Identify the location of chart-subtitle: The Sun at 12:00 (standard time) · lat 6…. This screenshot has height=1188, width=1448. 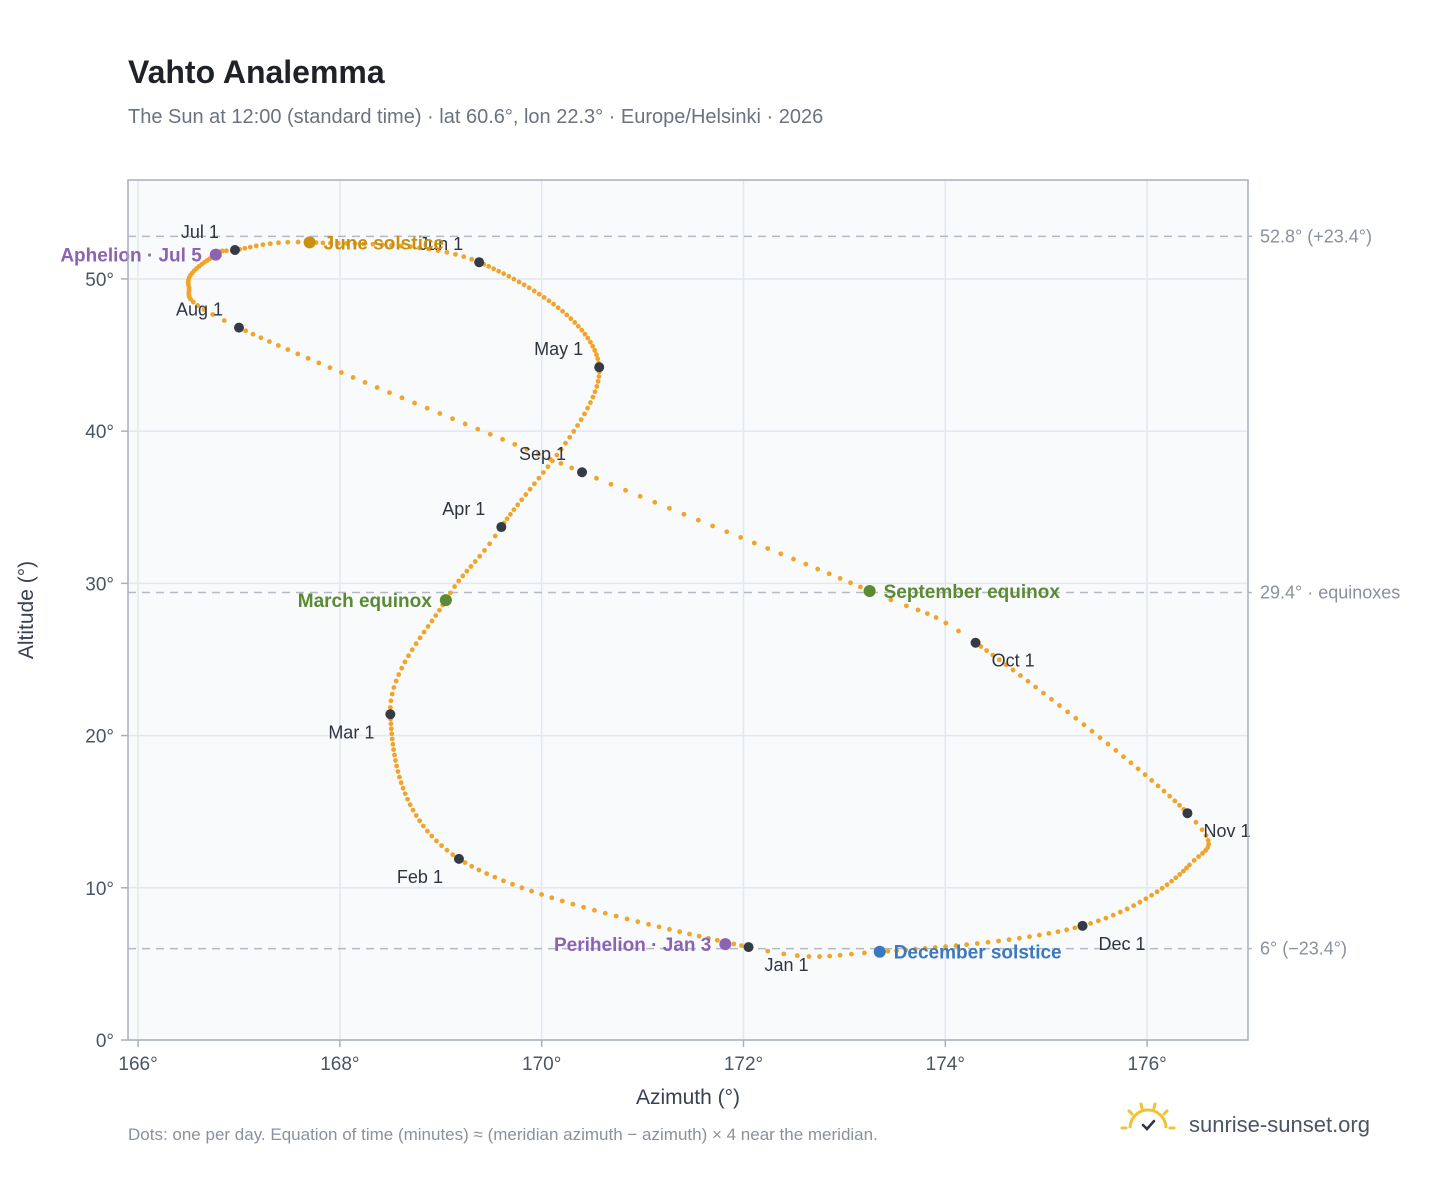
(475, 117).